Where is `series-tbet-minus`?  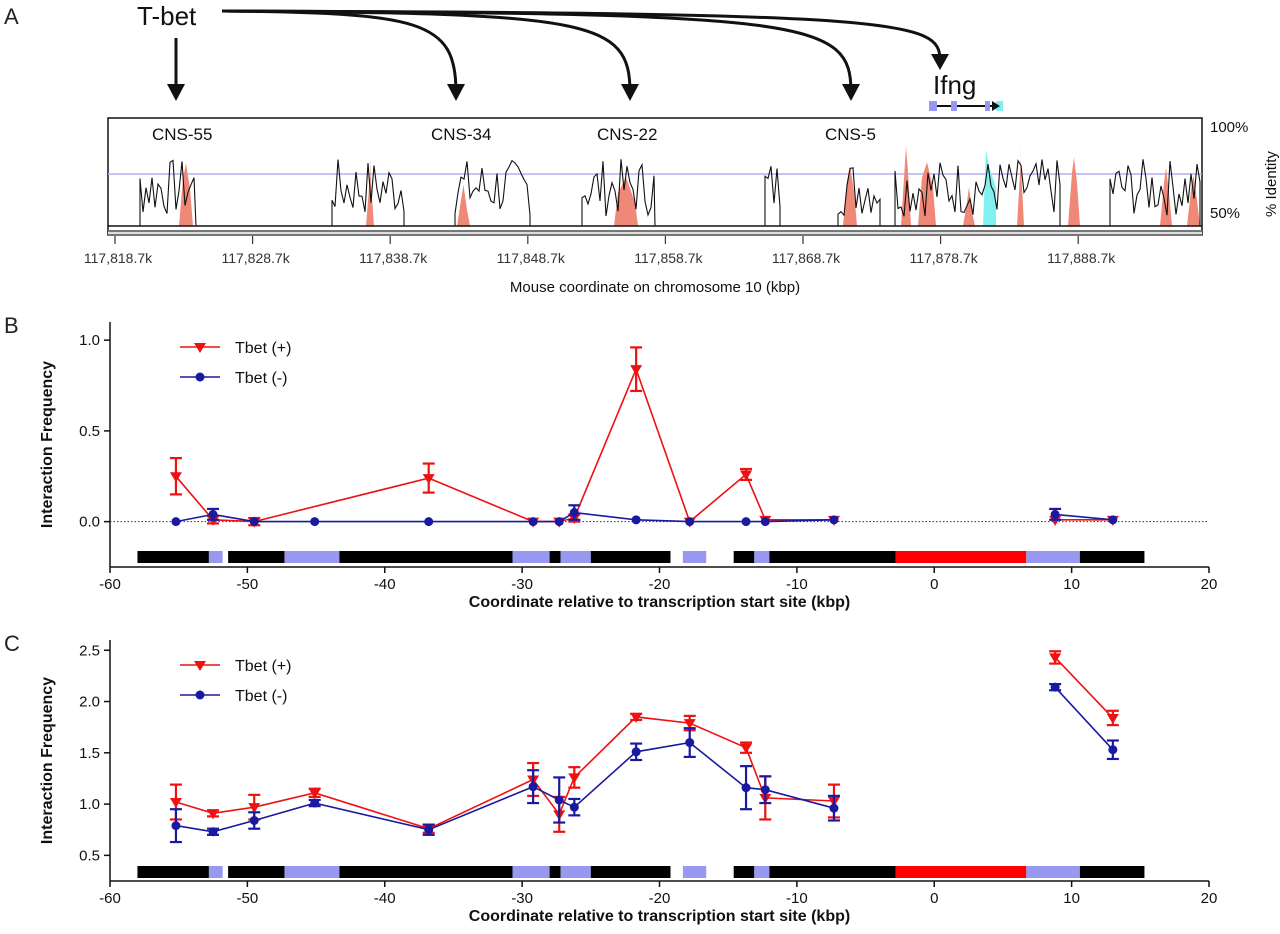 series-tbet-minus is located at coordinates (644, 515).